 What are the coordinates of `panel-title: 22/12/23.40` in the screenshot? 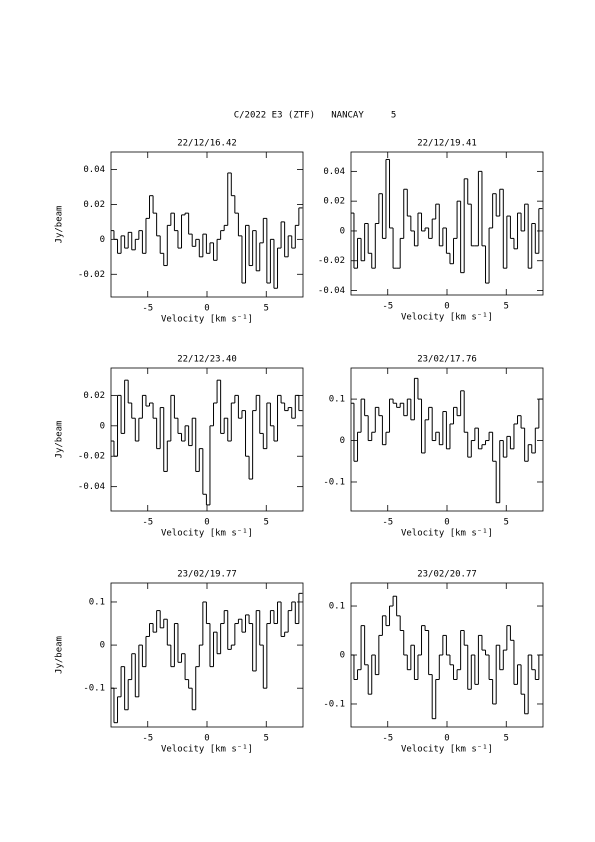 It's located at (207, 360).